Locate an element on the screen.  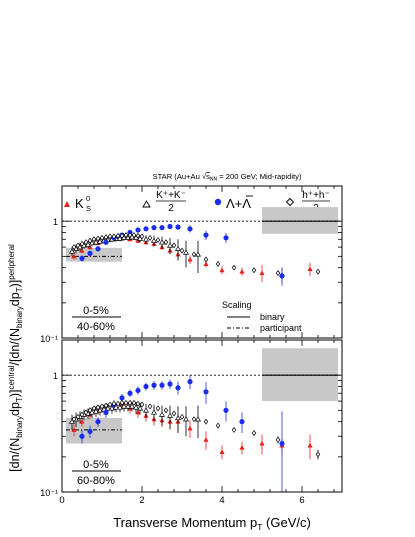
x-tick-label: 6 is located at coordinates (301, 500).